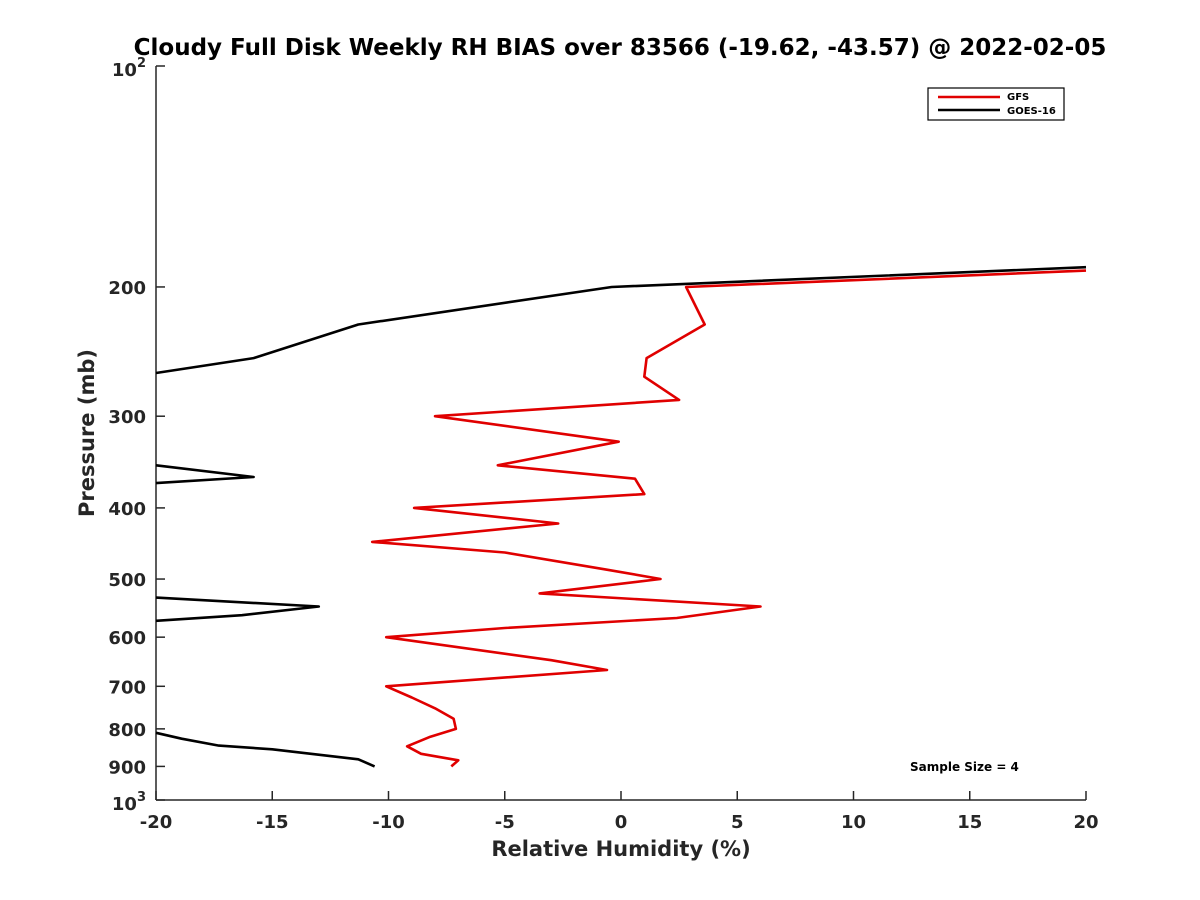 The width and height of the screenshot is (1200, 900). What do you see at coordinates (127, 509) in the screenshot?
I see `y-tick-label: 400` at bounding box center [127, 509].